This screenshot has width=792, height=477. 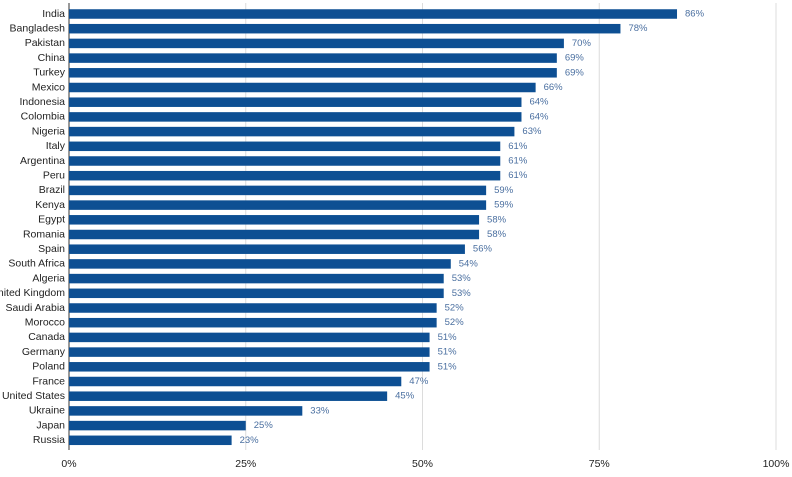 I want to click on category-label: Mexico, so click(x=48, y=87).